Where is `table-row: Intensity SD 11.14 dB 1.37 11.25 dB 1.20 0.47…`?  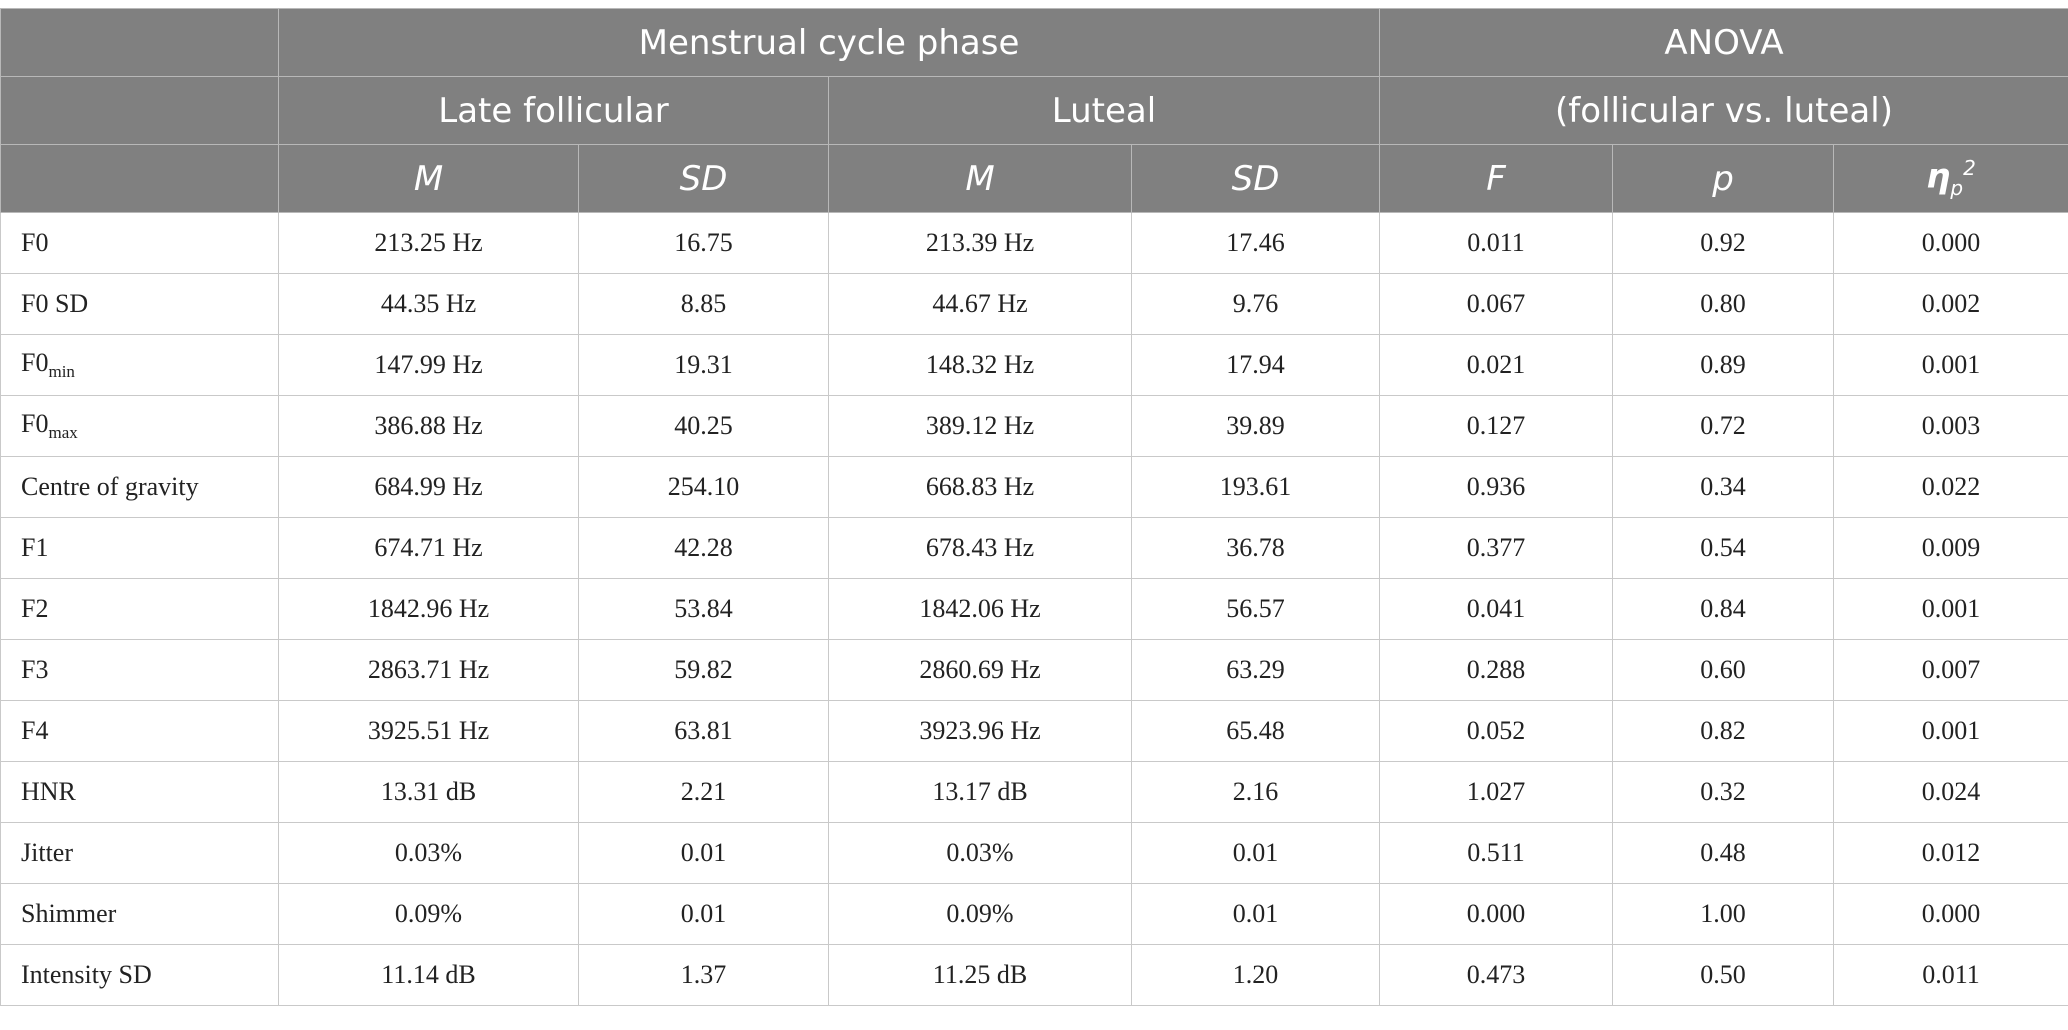 table-row: Intensity SD 11.14 dB 1.37 11.25 dB 1.20 0.47… is located at coordinates (1034, 975).